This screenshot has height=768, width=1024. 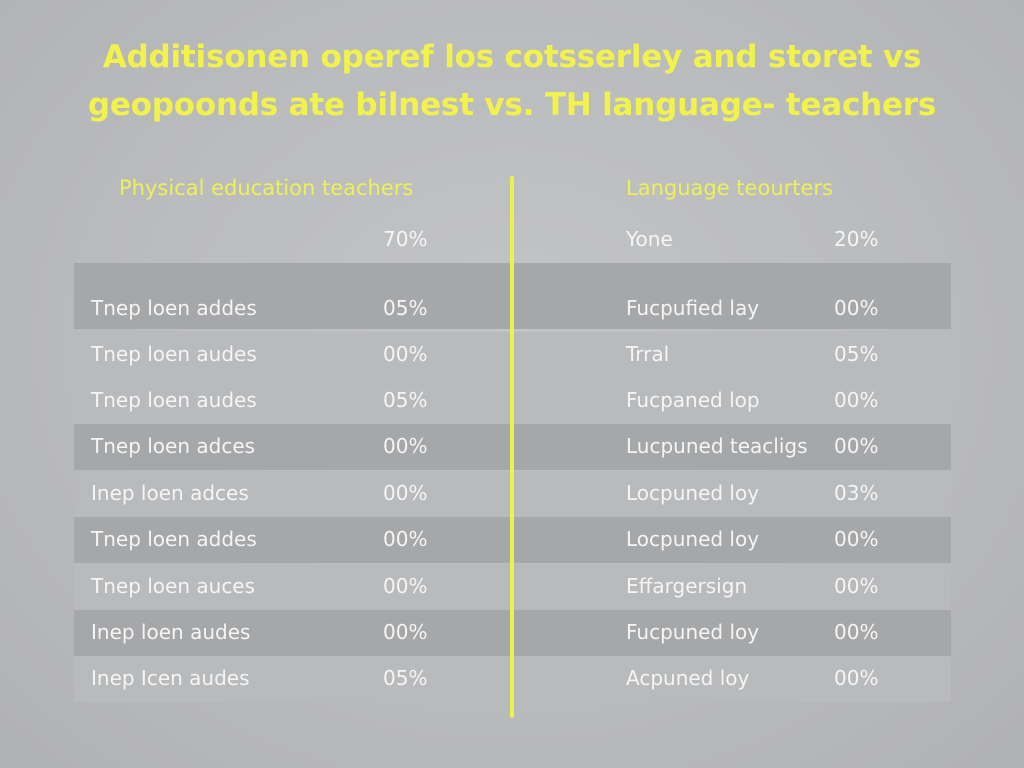 I want to click on table-cell-label: Acpuned loy, so click(x=688, y=678).